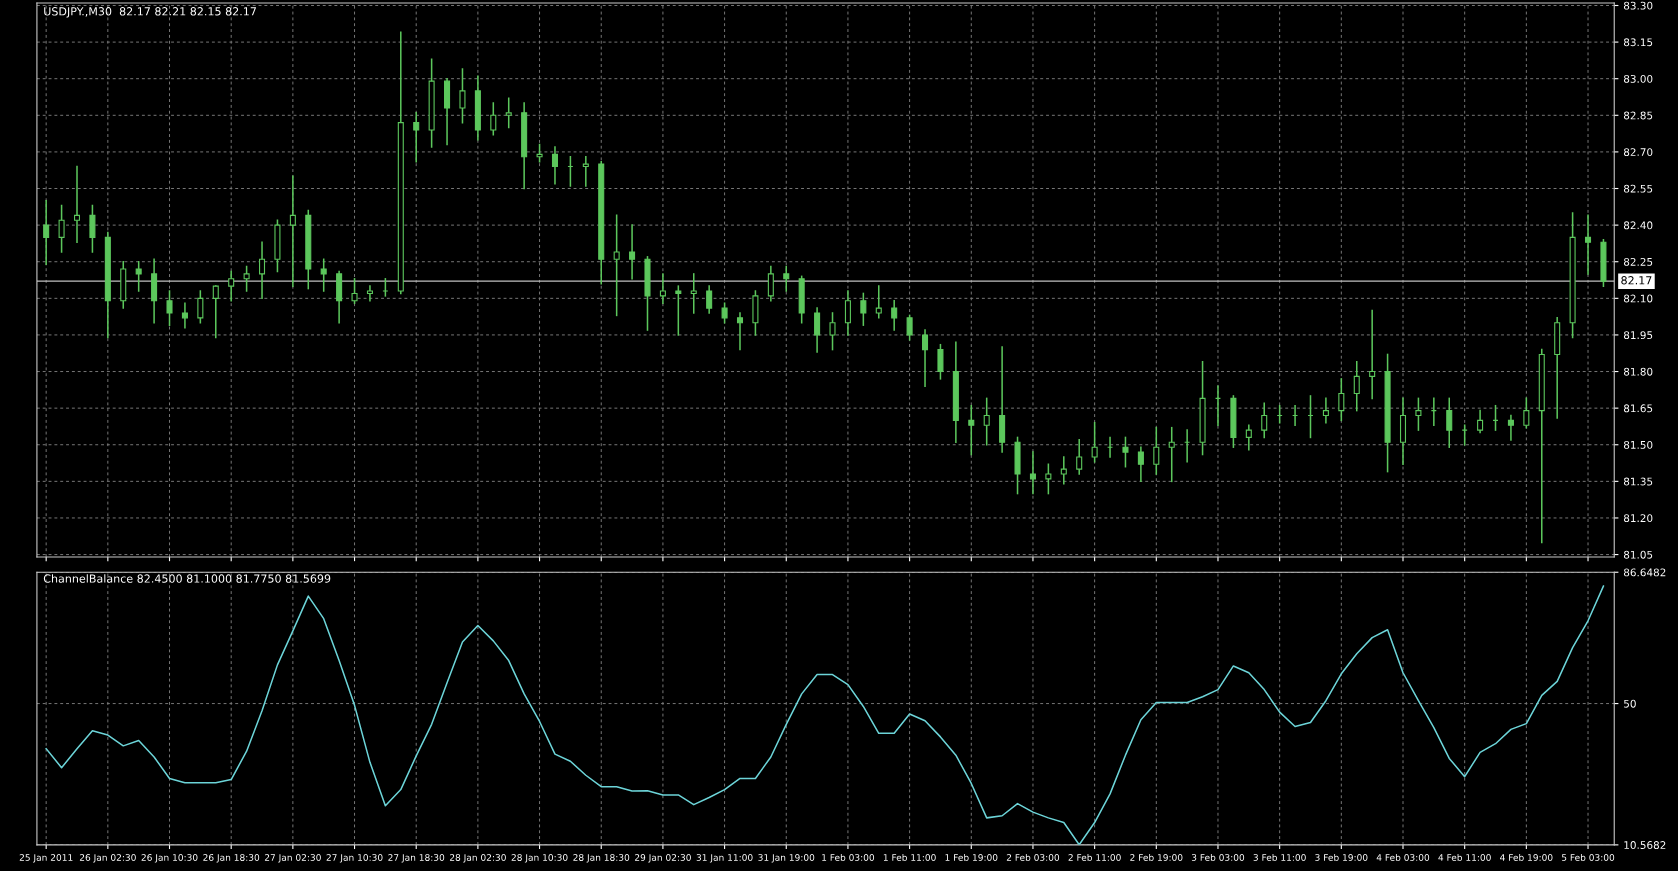  What do you see at coordinates (150, 12) in the screenshot?
I see `chart-title: USDJPY.,M30 82.17 82.21 82.15 82.17` at bounding box center [150, 12].